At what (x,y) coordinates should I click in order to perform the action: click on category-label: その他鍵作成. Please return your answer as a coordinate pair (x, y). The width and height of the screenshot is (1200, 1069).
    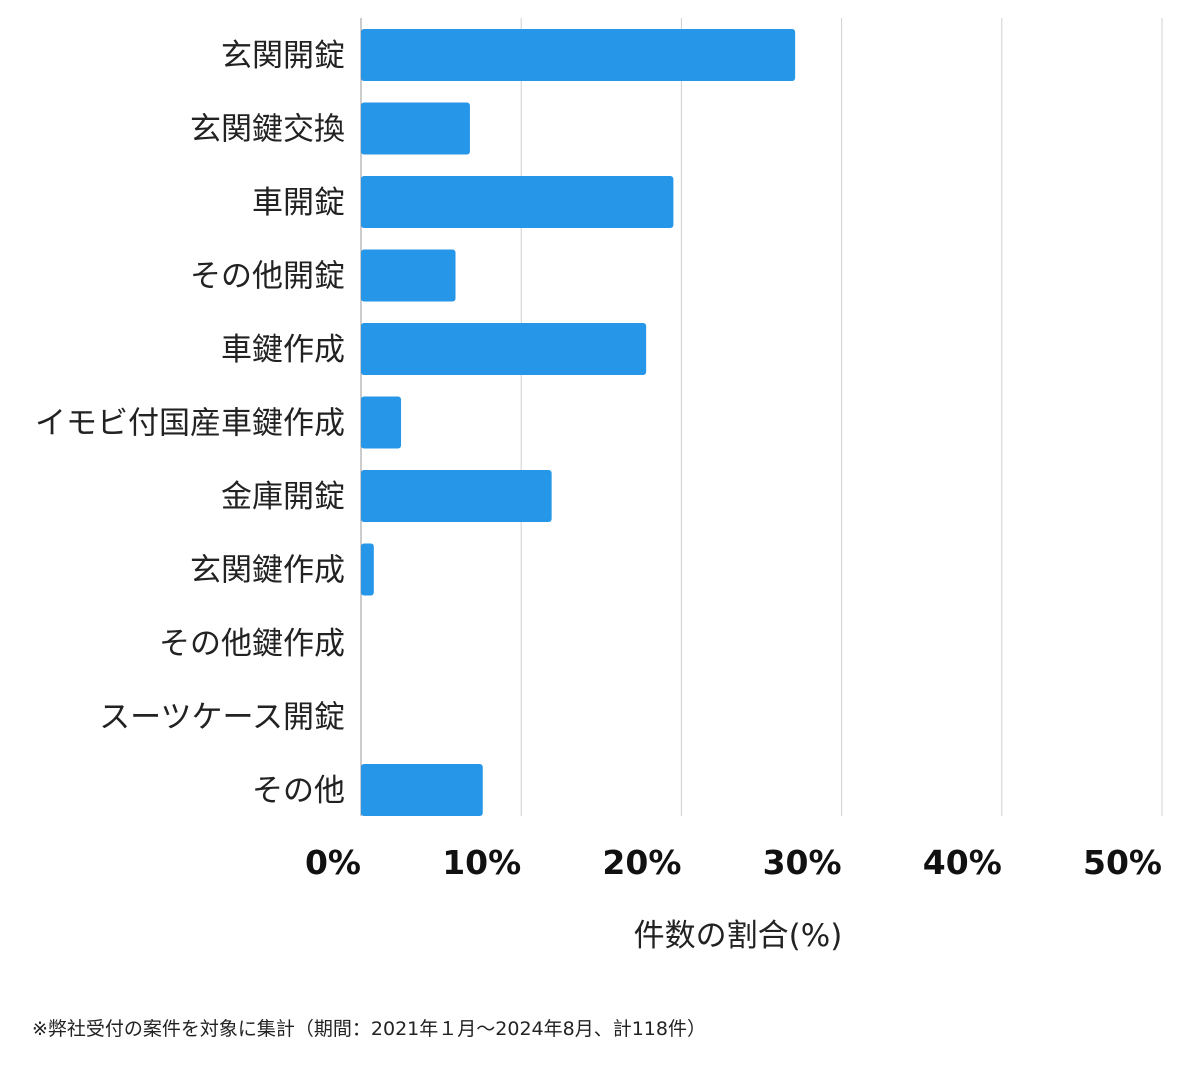
    Looking at the image, I should click on (252, 644).